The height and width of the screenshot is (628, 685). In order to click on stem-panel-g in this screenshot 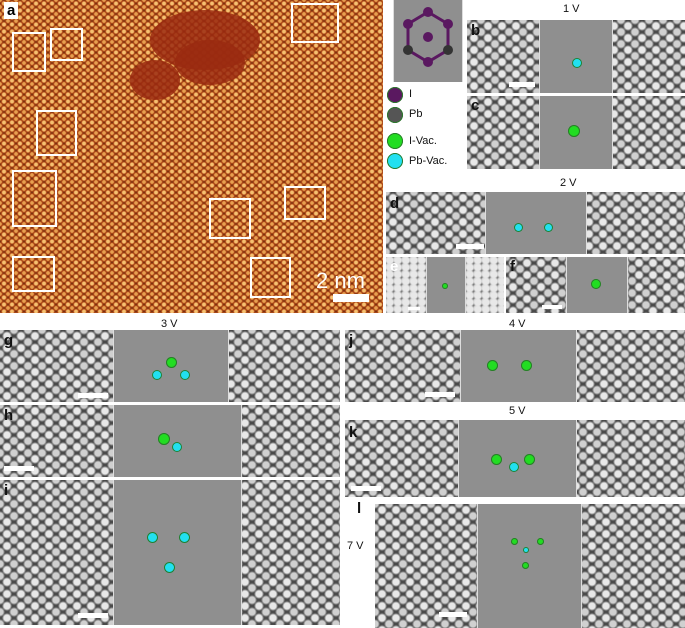, I will do `click(170, 366)`.